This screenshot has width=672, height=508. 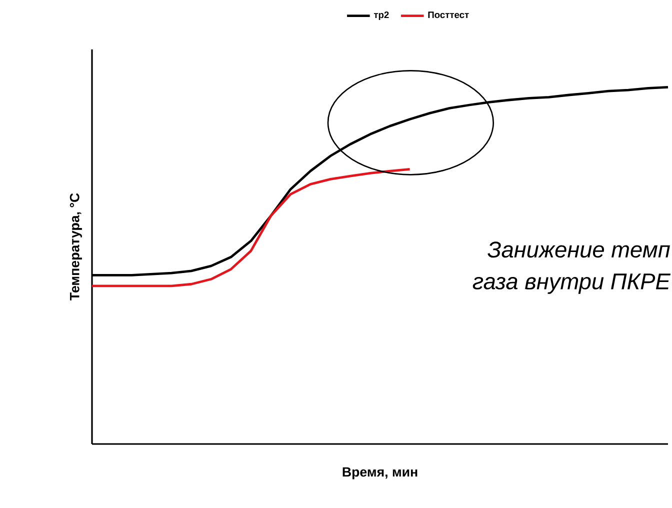 What do you see at coordinates (571, 284) in the screenshot?
I see `annotation: газа внутри ПКРЕ` at bounding box center [571, 284].